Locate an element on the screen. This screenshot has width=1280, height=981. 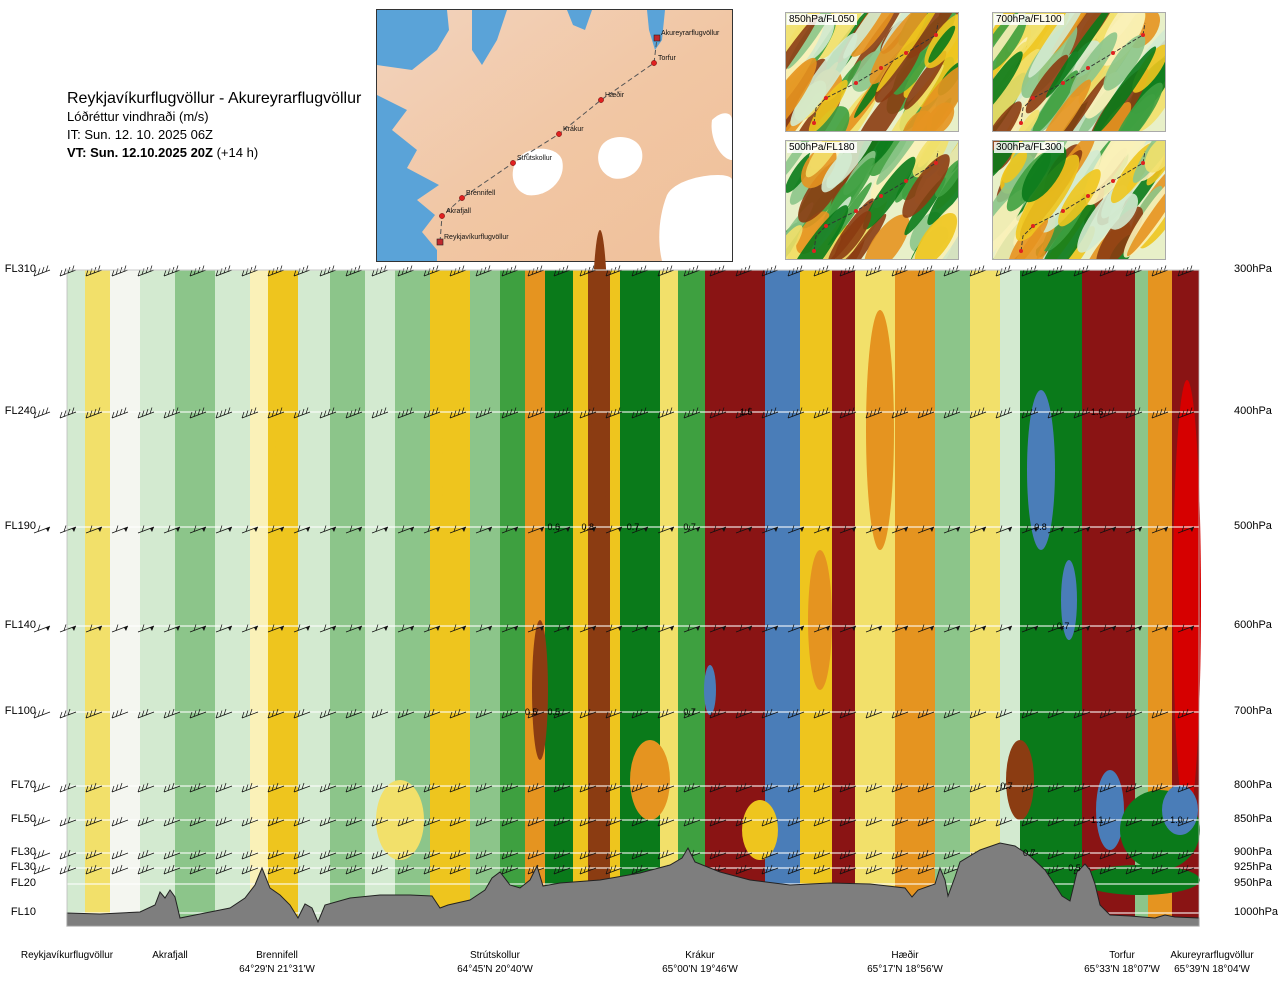
pressure-level-label: 300hPa is located at coordinates (1253, 269).